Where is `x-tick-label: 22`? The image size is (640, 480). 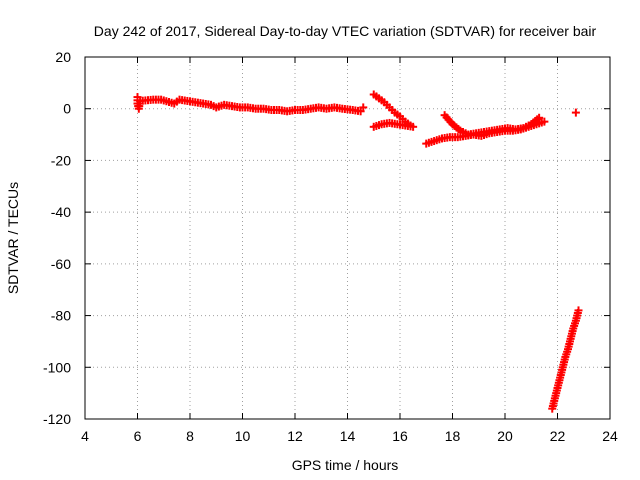
x-tick-label: 22 is located at coordinates (558, 436).